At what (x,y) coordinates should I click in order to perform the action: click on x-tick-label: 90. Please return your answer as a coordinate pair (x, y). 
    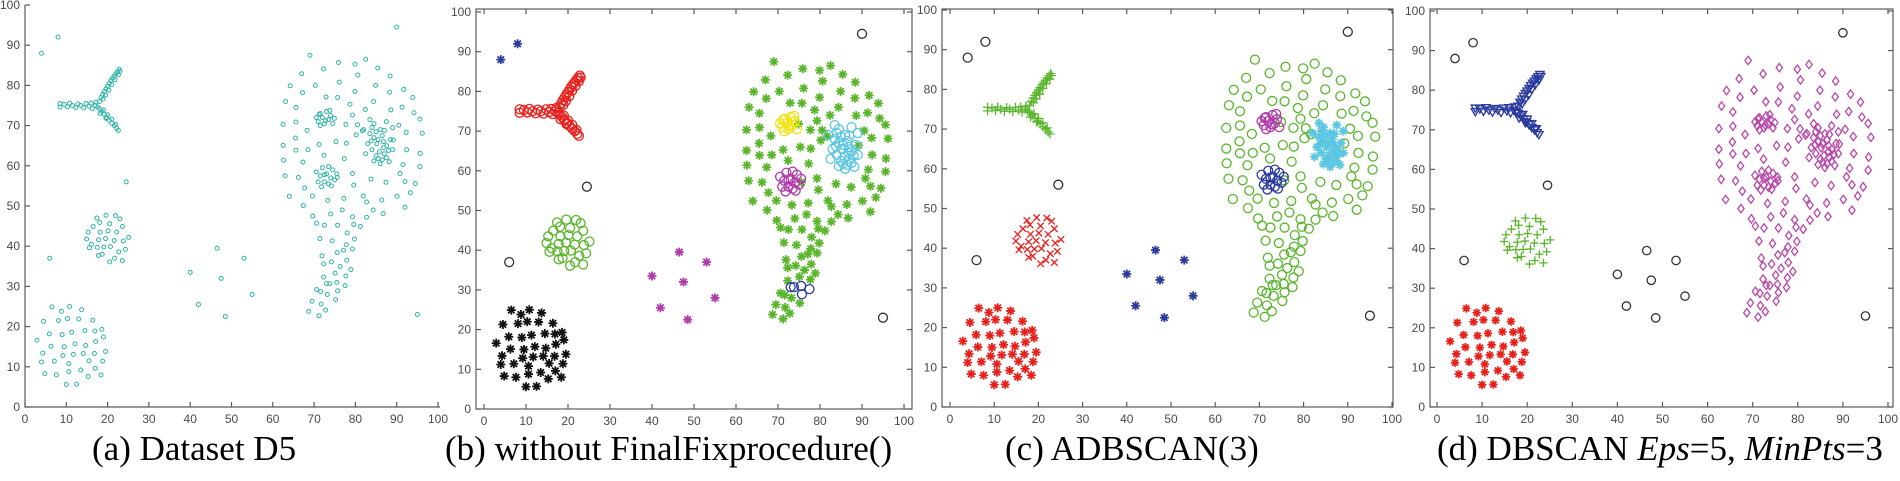
    Looking at the image, I should click on (1843, 419).